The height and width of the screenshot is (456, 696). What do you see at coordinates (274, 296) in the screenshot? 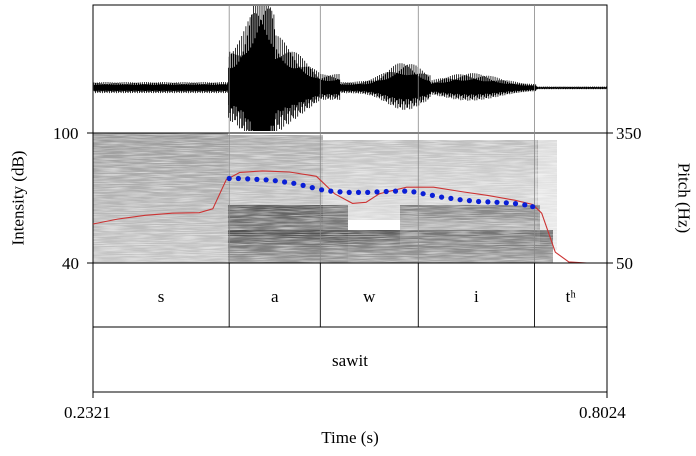
I see `segment-label: a` at bounding box center [274, 296].